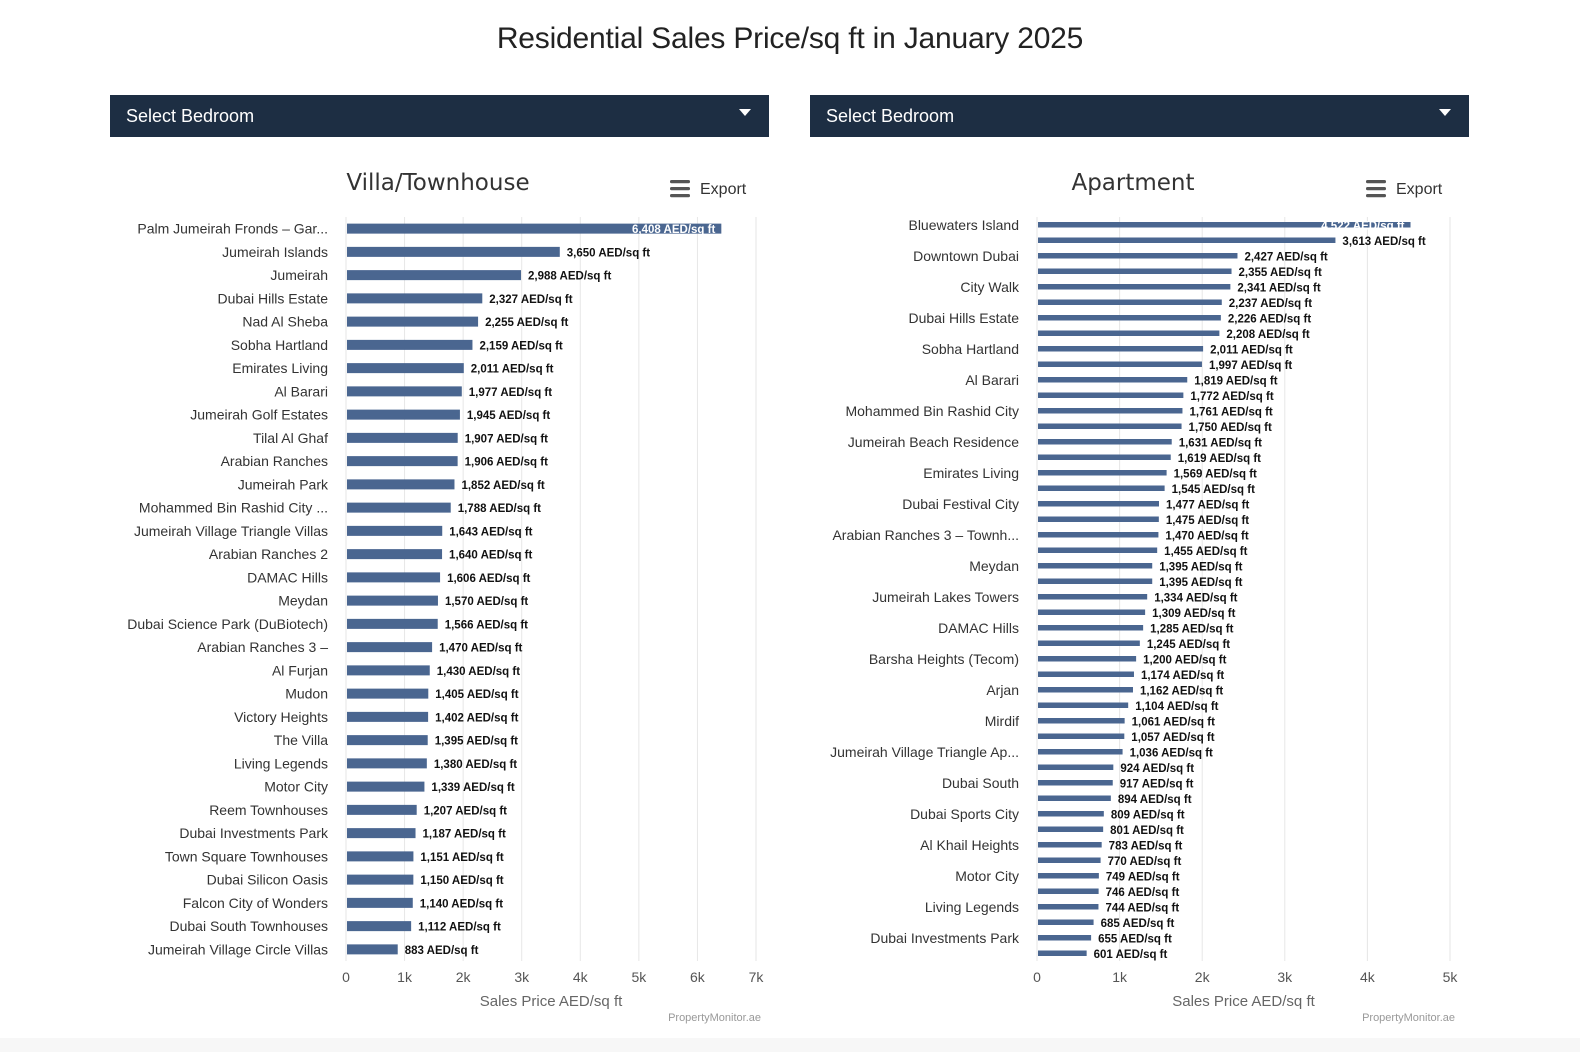 This screenshot has height=1052, width=1580. What do you see at coordinates (259, 415) in the screenshot?
I see `category-label: Jumeirah Golf Estates` at bounding box center [259, 415].